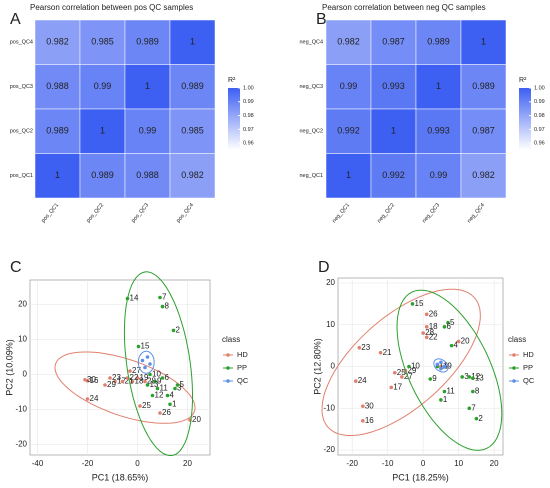 The height and width of the screenshot is (488, 550). Describe the element at coordinates (317, 366) in the screenshot. I see `y-axis-title: PC2 (12.80%)` at that location.